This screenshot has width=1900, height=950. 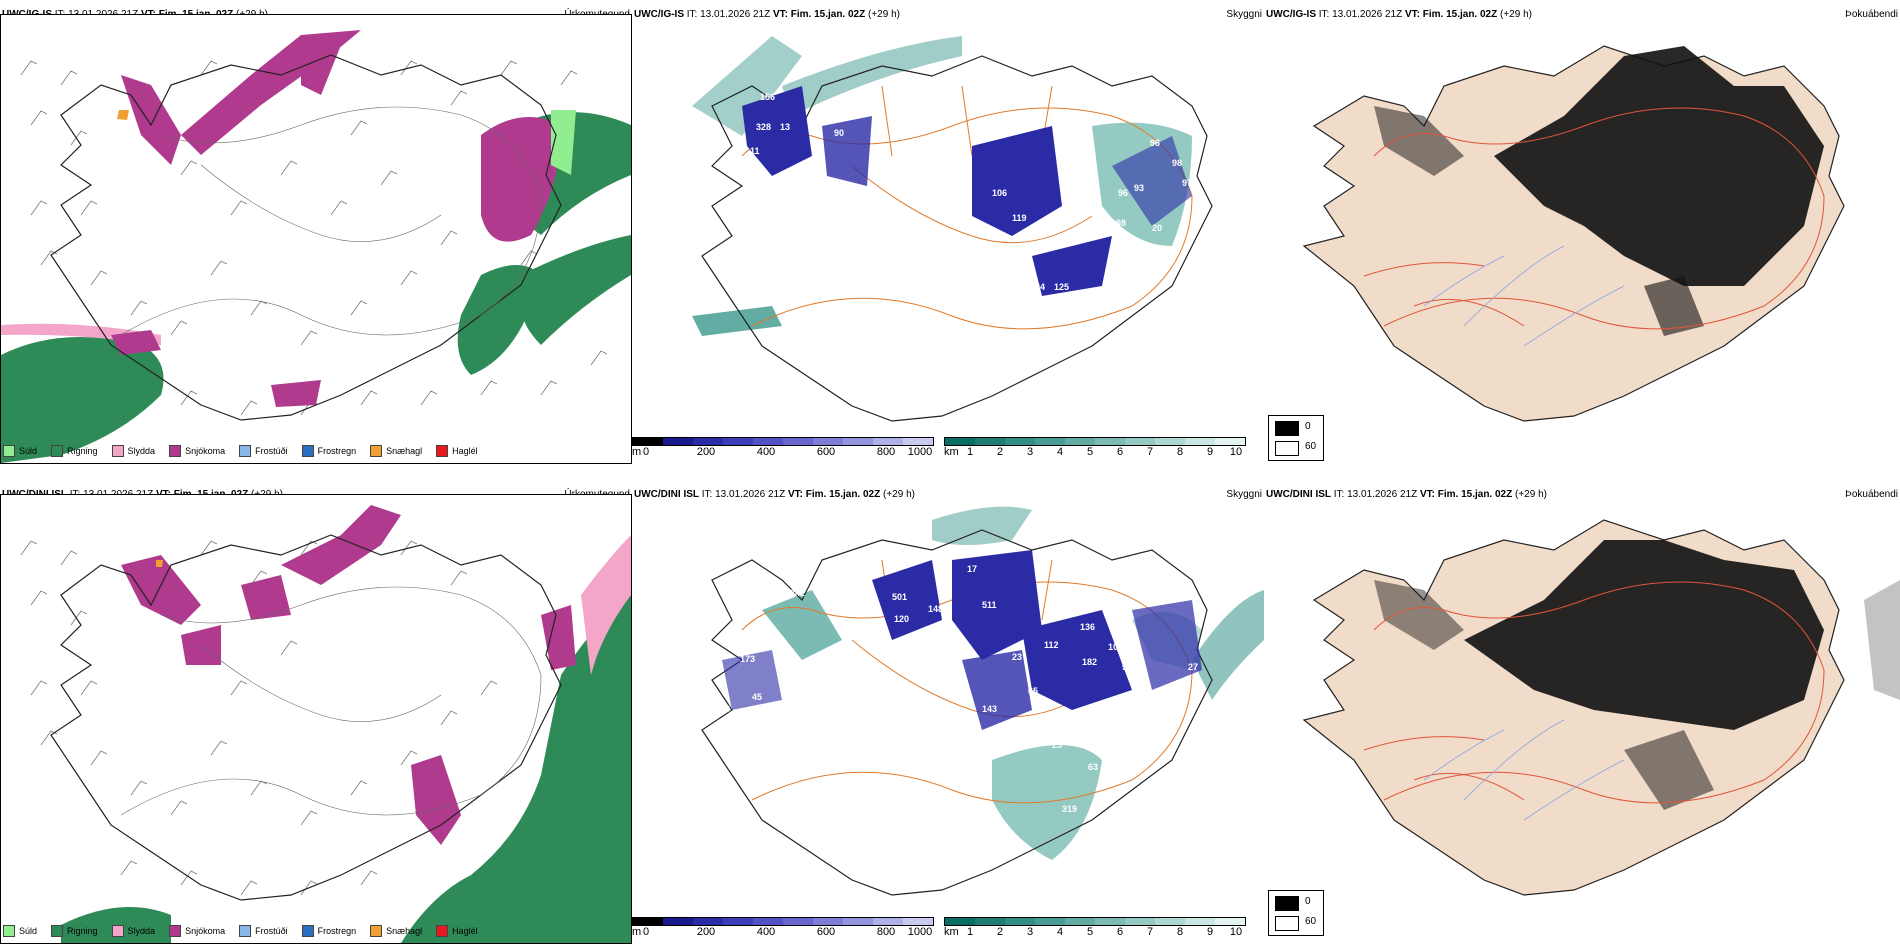 I want to click on legend-item: Slydda, so click(x=133, y=931).